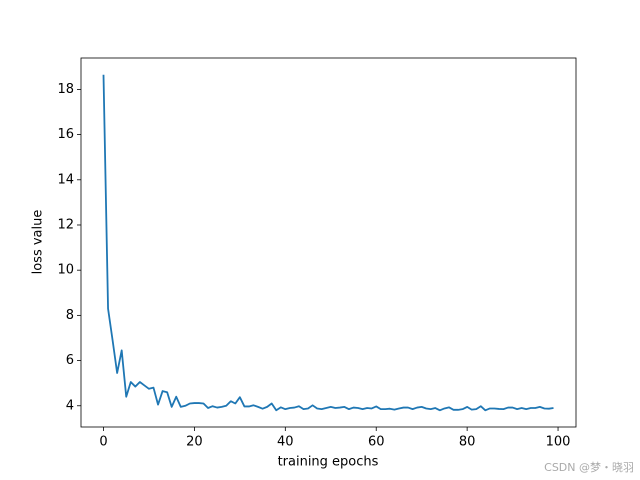  I want to click on x-tick-label: 100, so click(558, 442).